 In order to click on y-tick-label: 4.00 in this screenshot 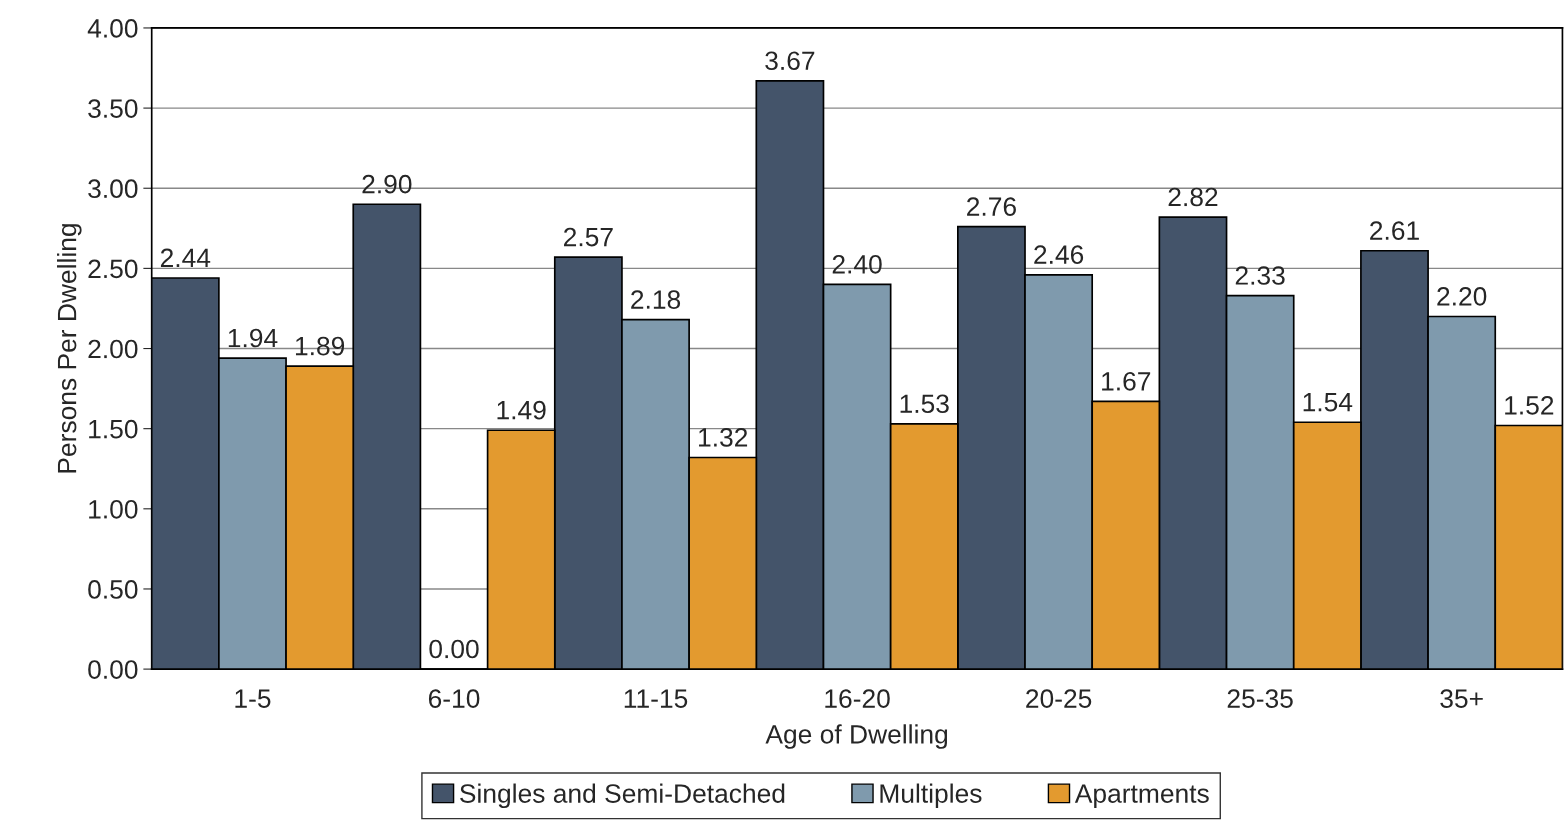, I will do `click(112, 28)`.